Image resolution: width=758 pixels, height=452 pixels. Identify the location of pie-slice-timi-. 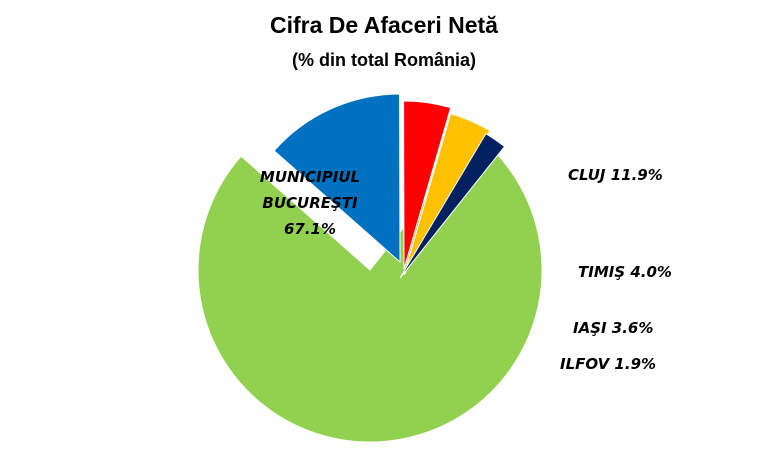
(427, 185).